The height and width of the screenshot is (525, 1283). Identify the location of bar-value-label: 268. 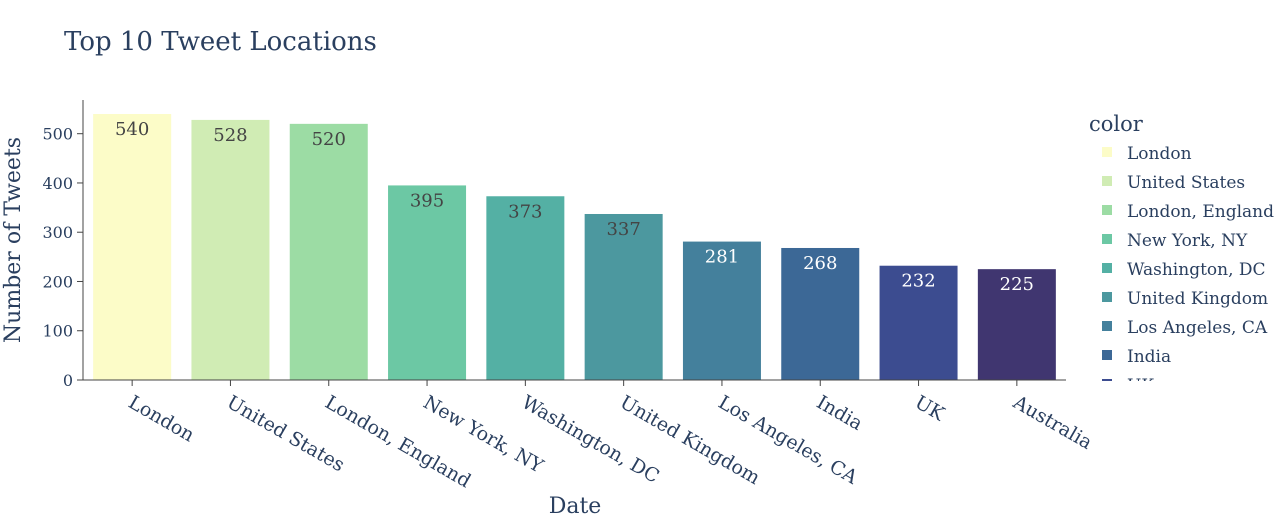
(820, 263).